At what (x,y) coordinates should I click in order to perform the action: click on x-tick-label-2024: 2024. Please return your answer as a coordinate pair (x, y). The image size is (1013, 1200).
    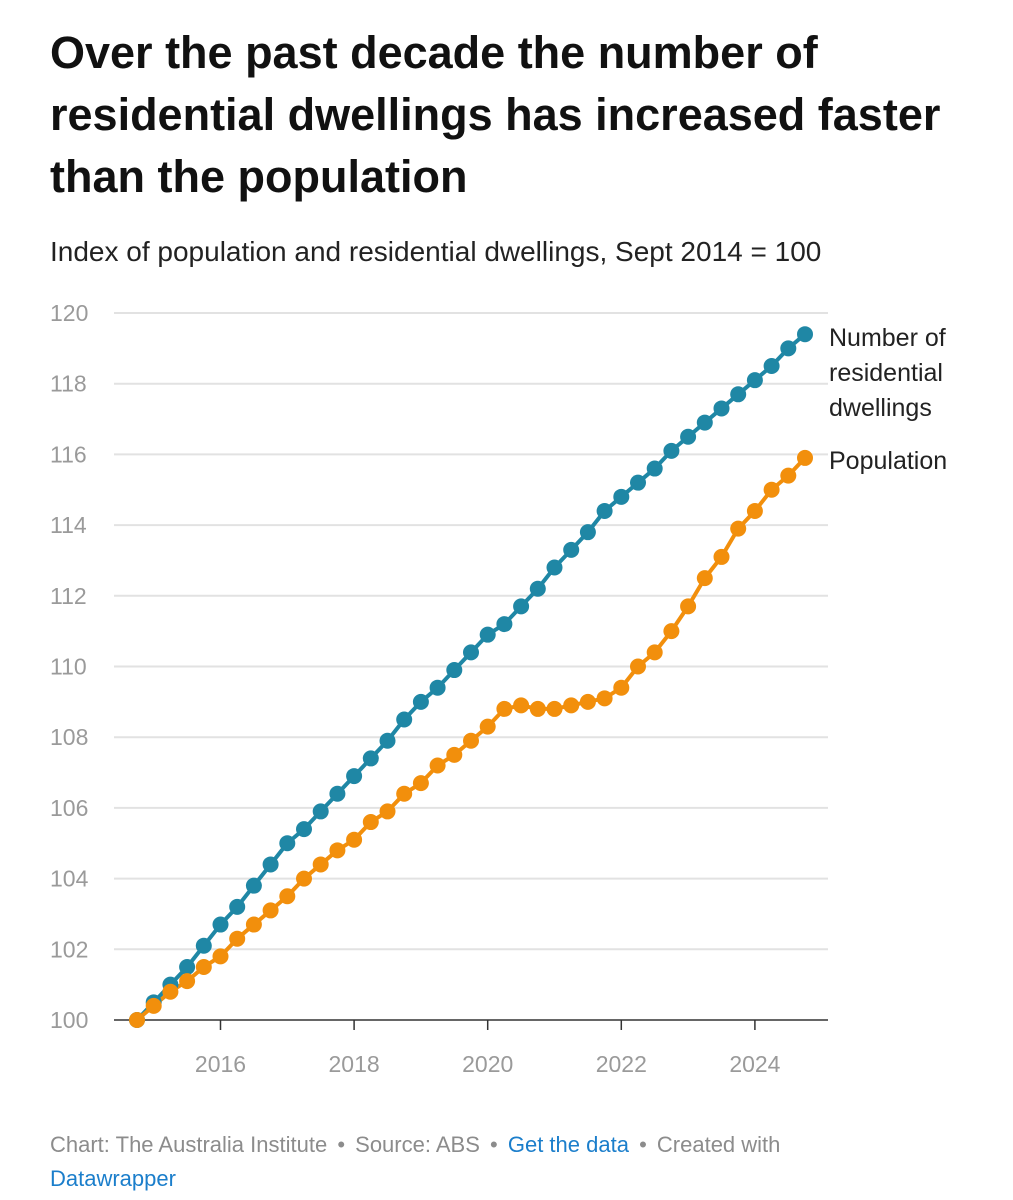
    Looking at the image, I should click on (754, 1064).